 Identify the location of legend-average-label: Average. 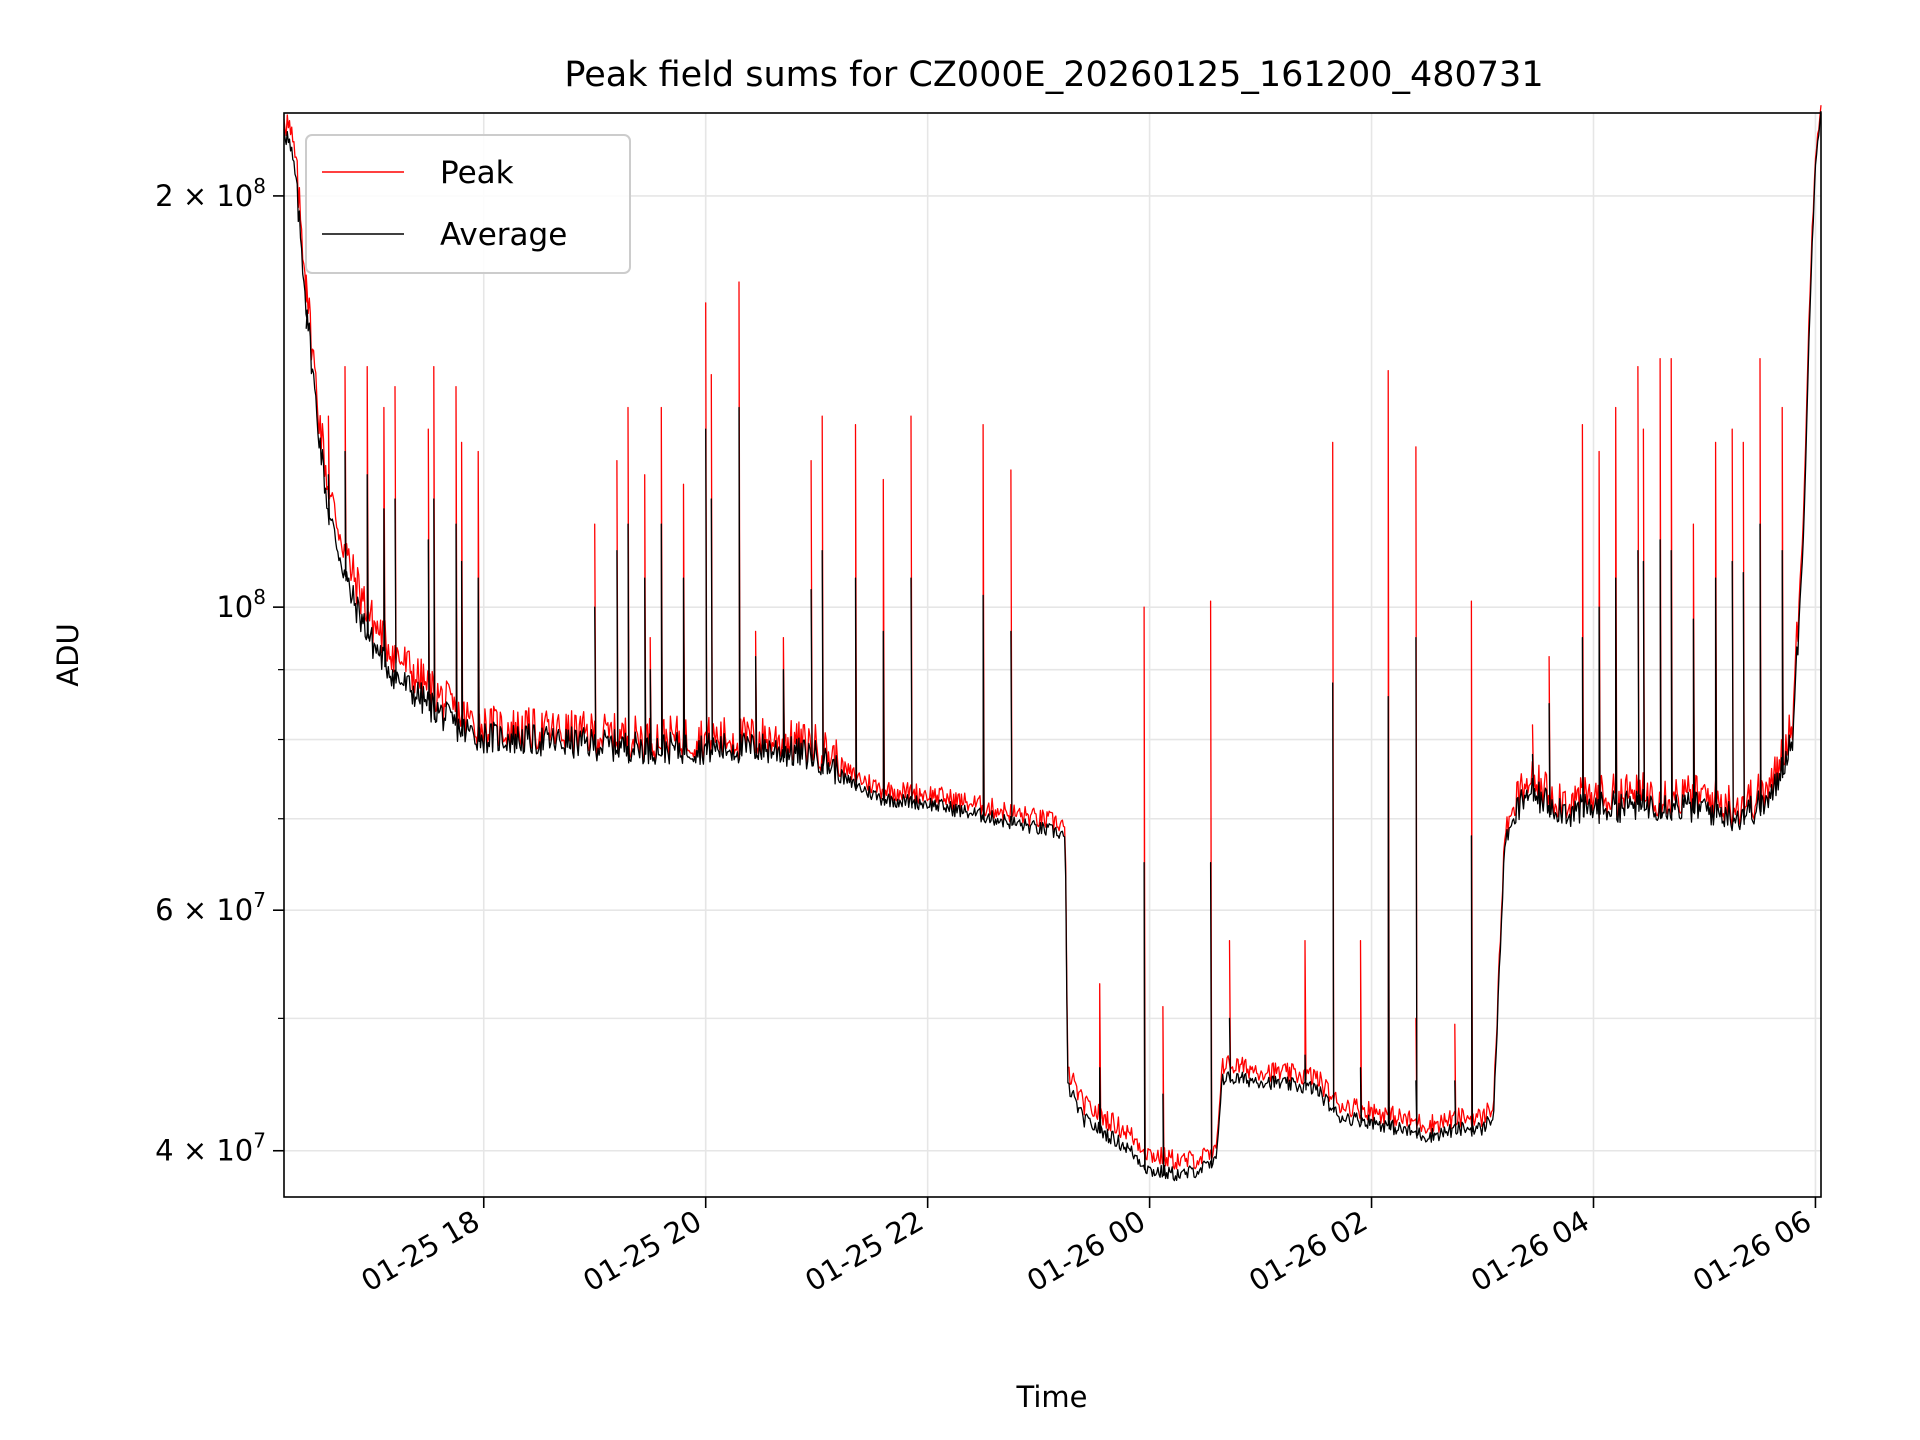
(503, 235).